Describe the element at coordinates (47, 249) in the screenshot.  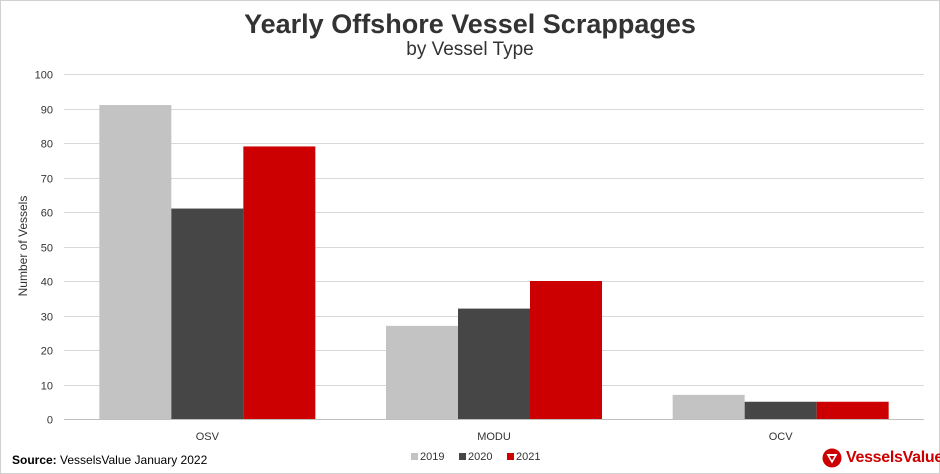
I see `y-tick-label: 50` at that location.